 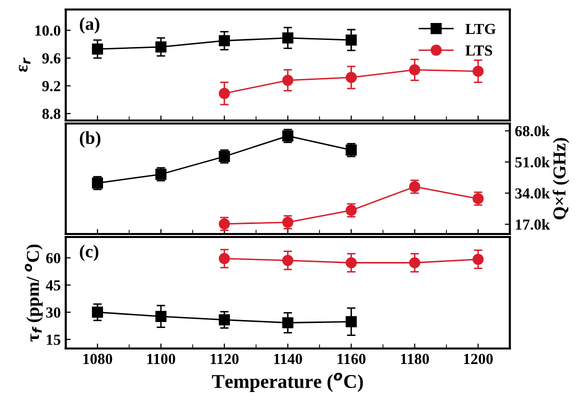 I want to click on y2-tick-label: 51.0k, so click(x=532, y=162).